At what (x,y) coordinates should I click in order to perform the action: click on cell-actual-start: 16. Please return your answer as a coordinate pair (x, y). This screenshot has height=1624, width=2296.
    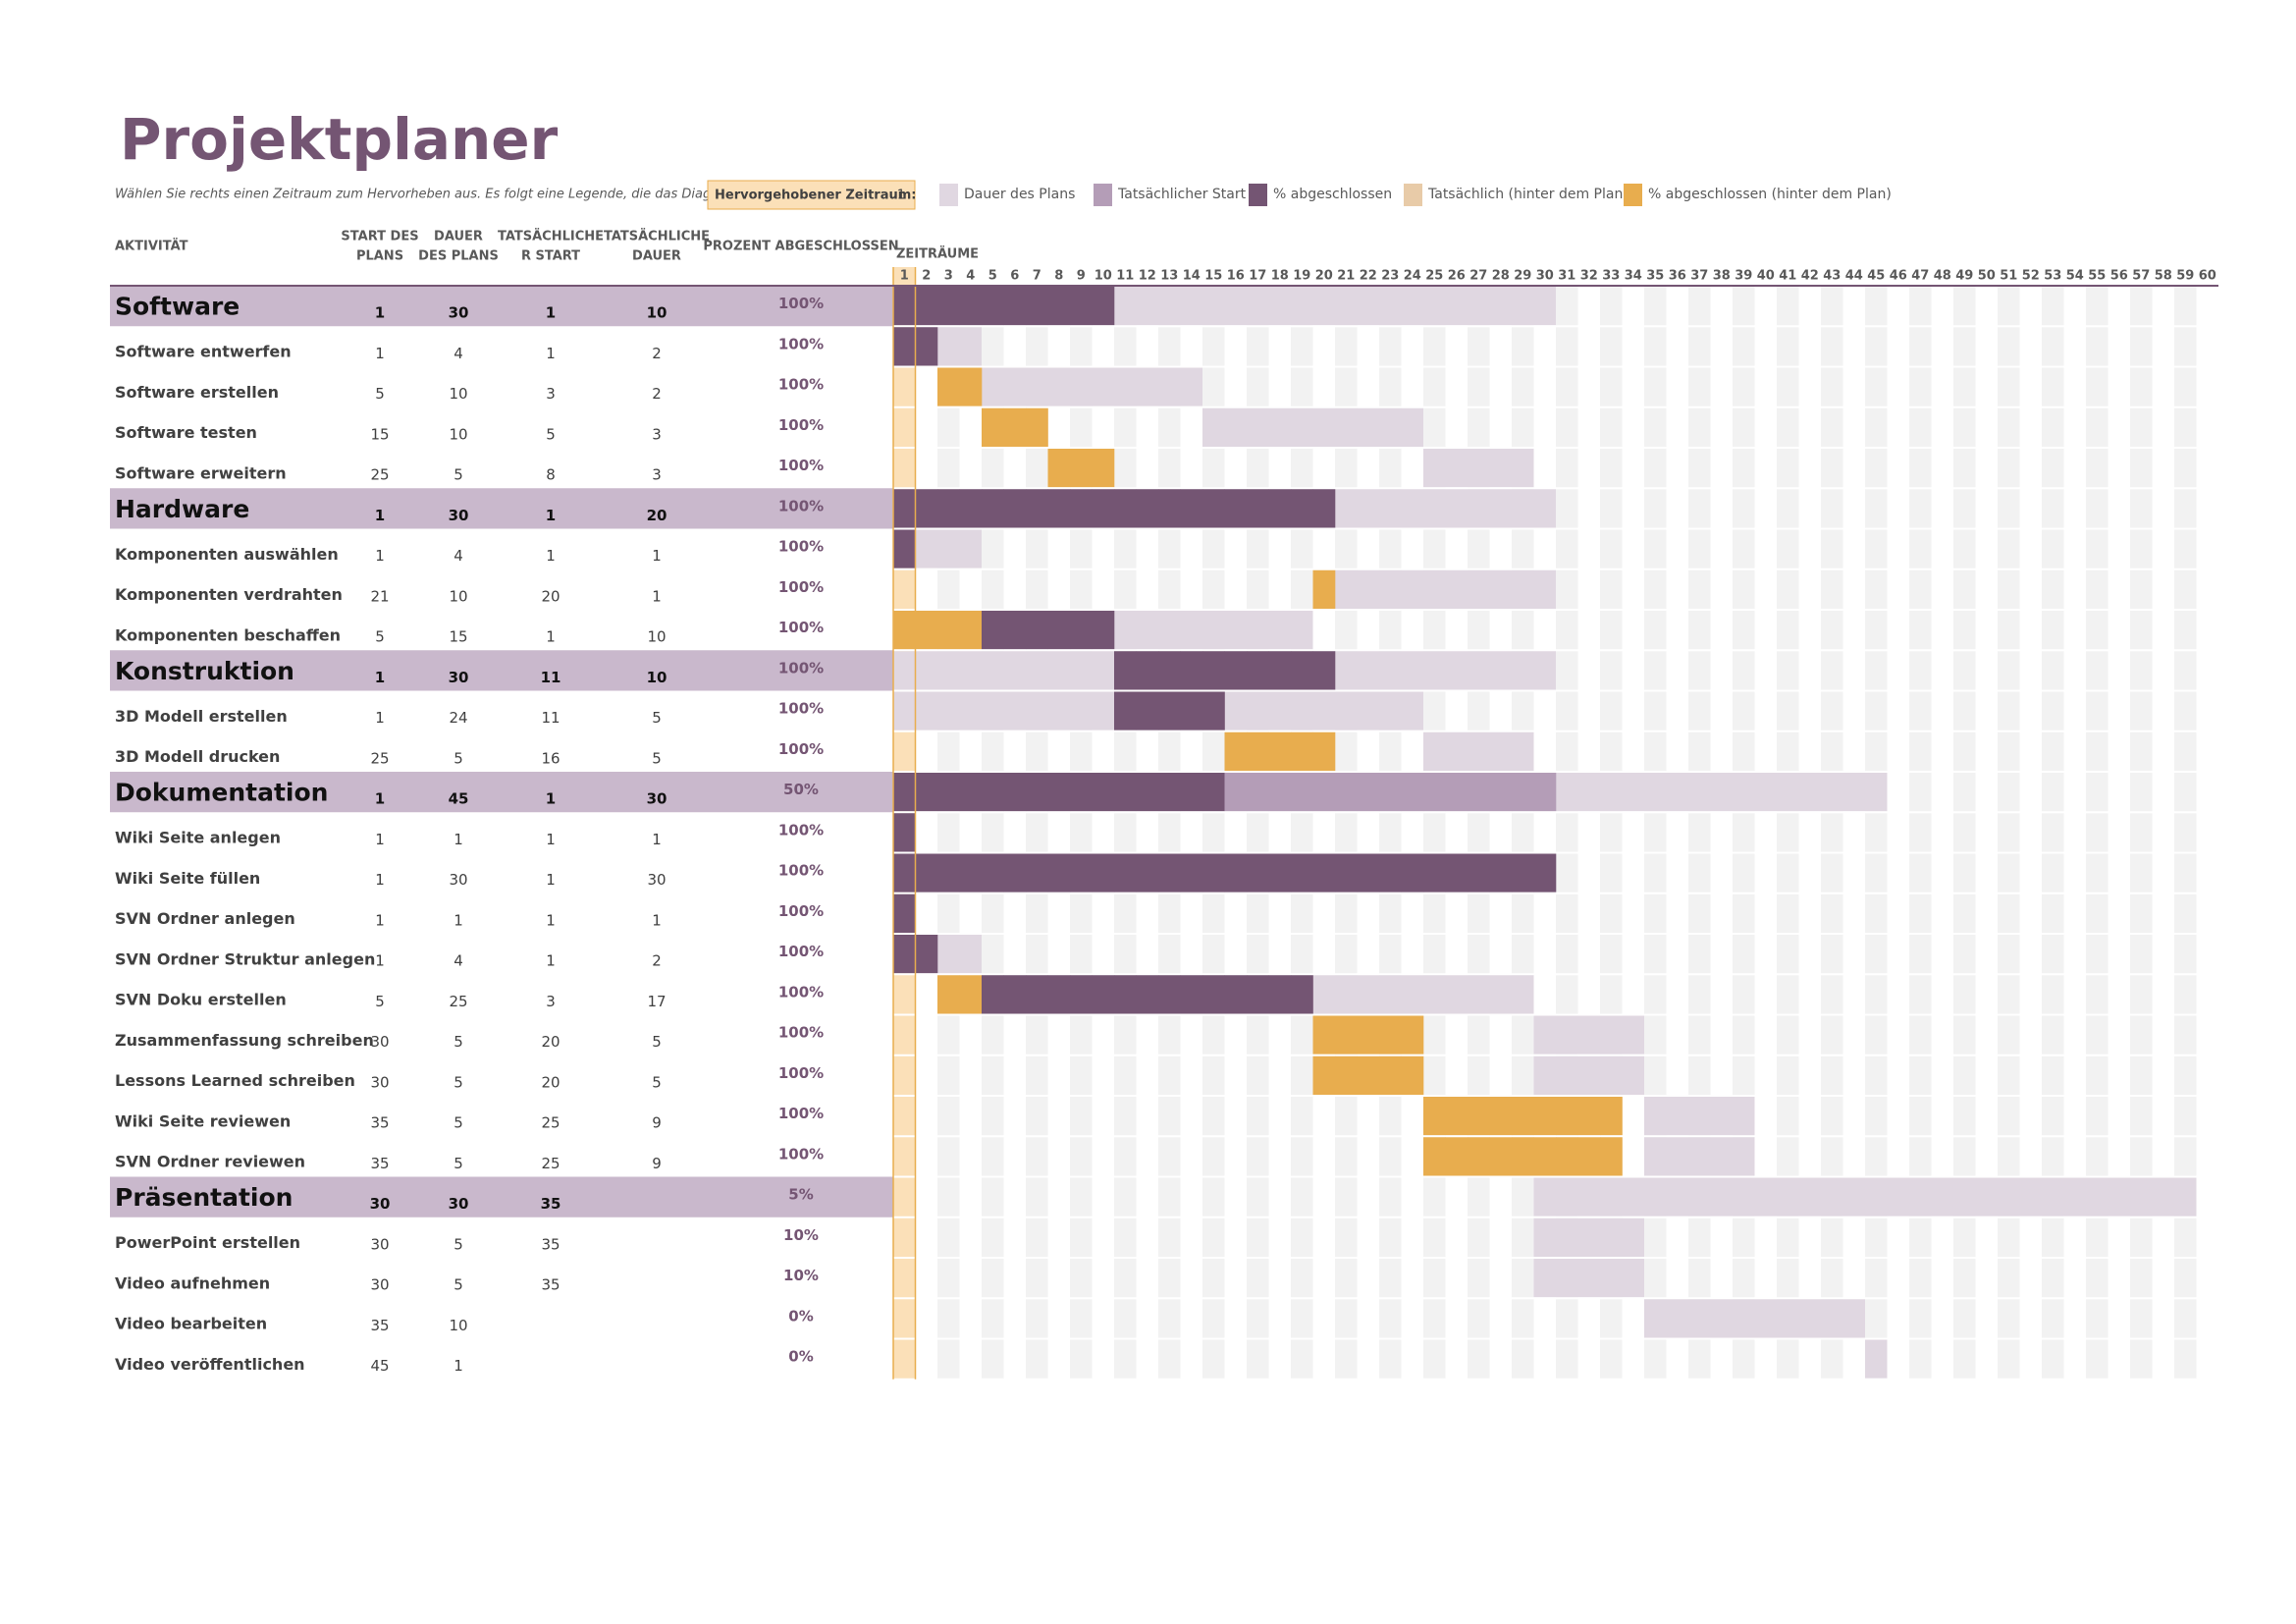
    Looking at the image, I should click on (550, 758).